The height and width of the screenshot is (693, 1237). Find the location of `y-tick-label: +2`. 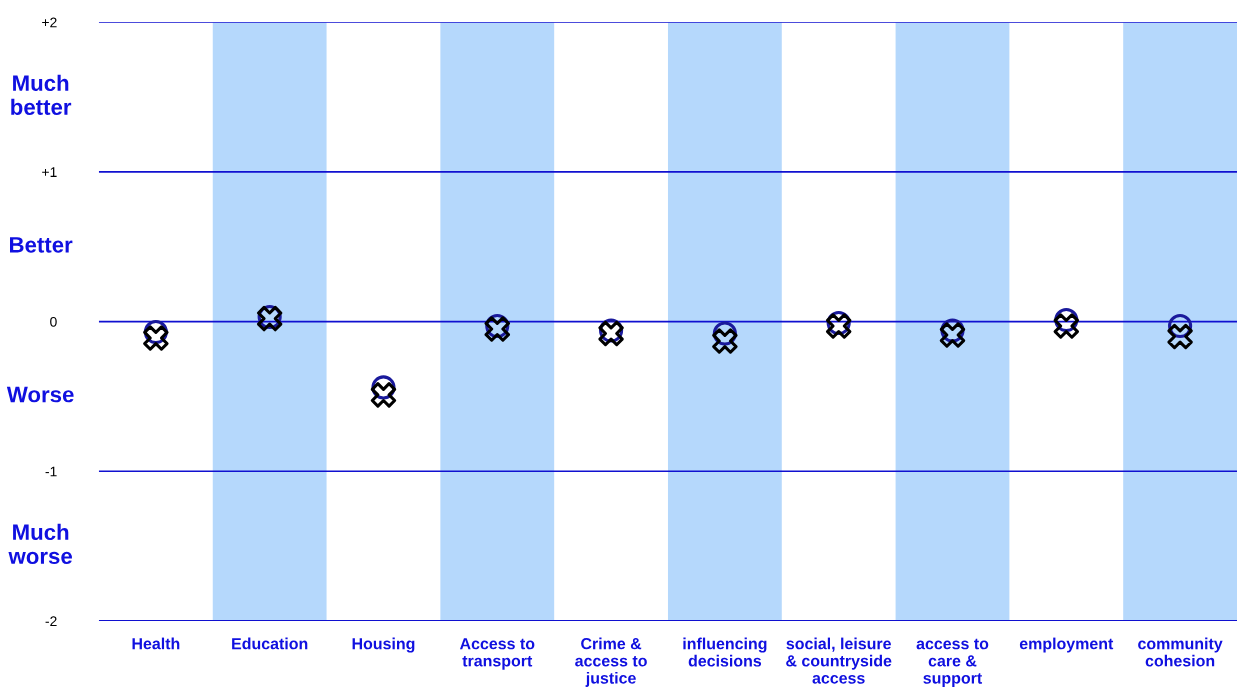

y-tick-label: +2 is located at coordinates (49, 22).